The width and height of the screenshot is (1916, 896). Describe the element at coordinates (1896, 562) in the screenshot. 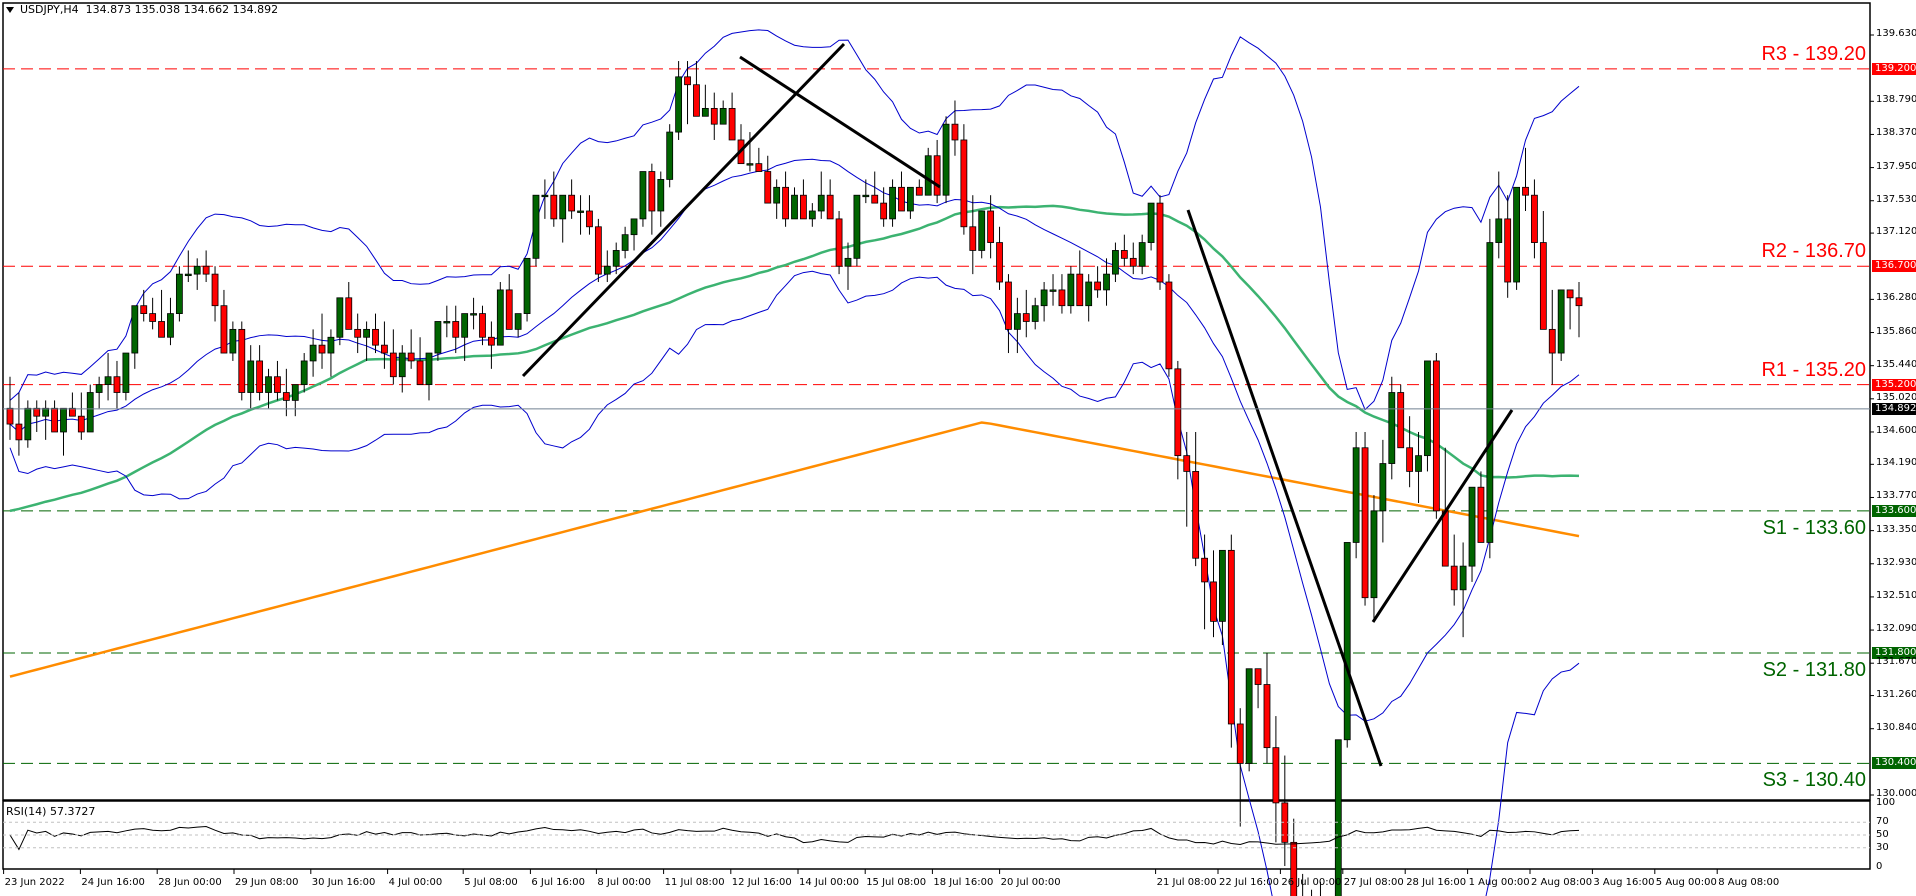

I see `price-axis-label: 132.930` at that location.